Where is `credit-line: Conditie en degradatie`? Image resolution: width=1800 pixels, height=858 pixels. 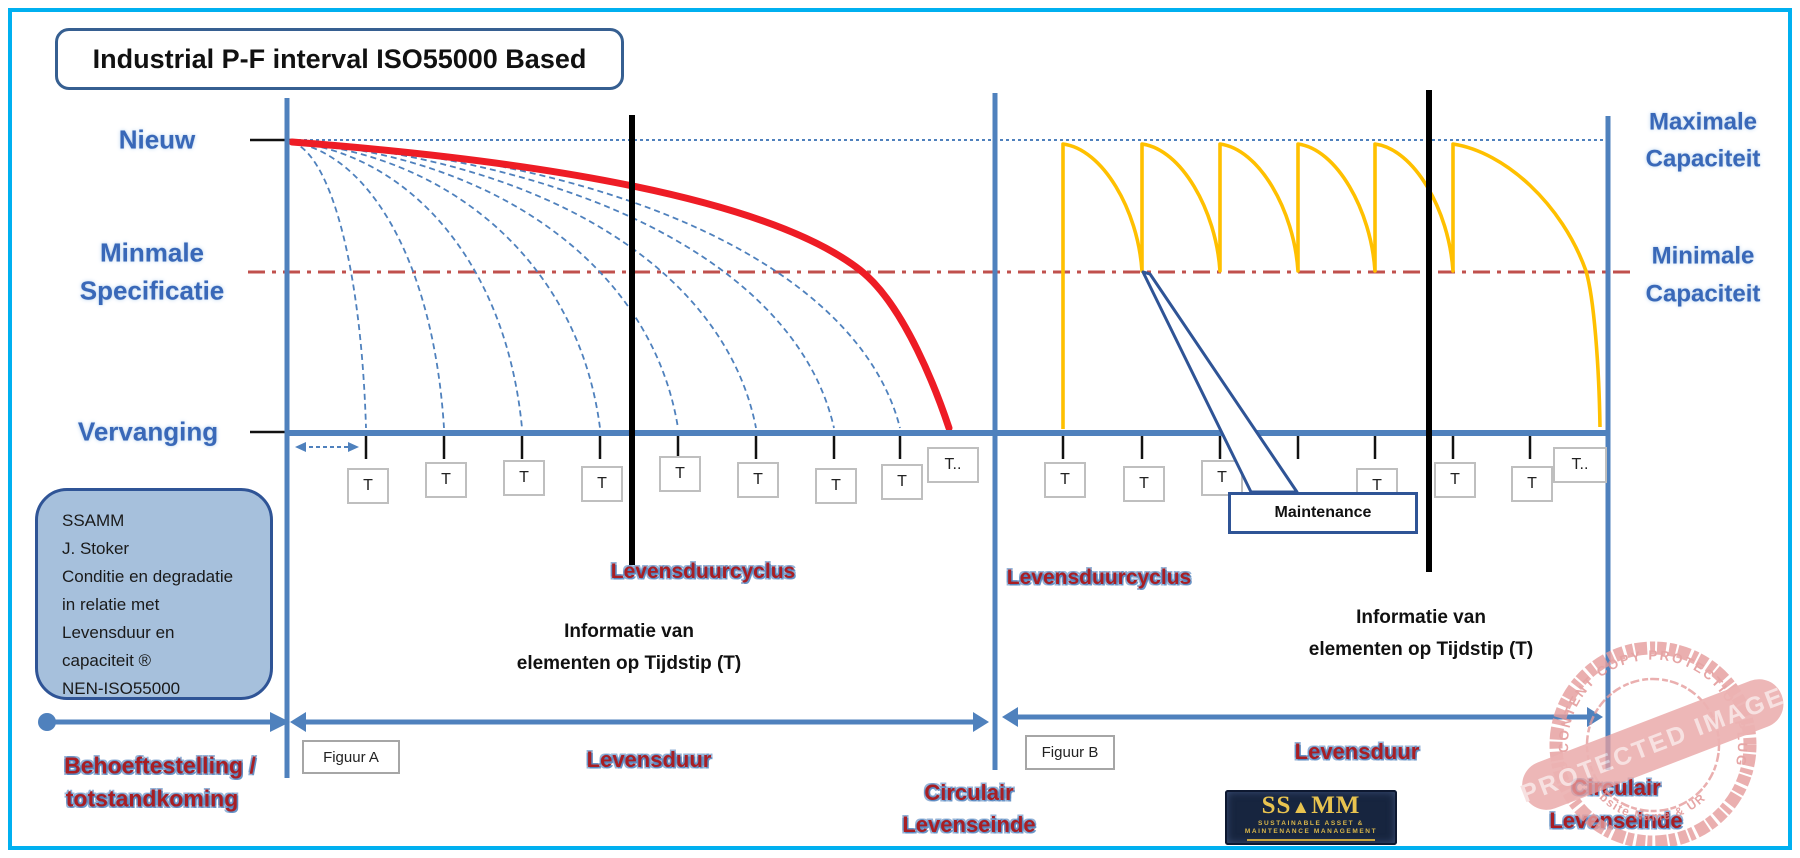 credit-line: Conditie en degradatie is located at coordinates (148, 576).